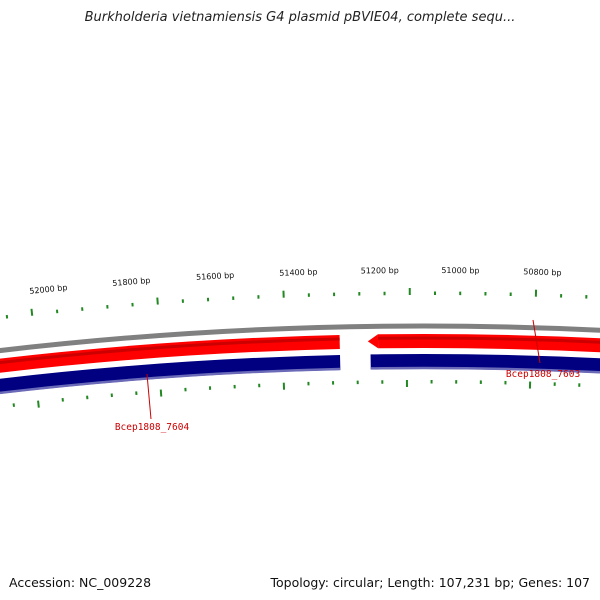 This screenshot has height=600, width=600. What do you see at coordinates (298, 272) in the screenshot?
I see `scale-label: 51400 bp` at bounding box center [298, 272].